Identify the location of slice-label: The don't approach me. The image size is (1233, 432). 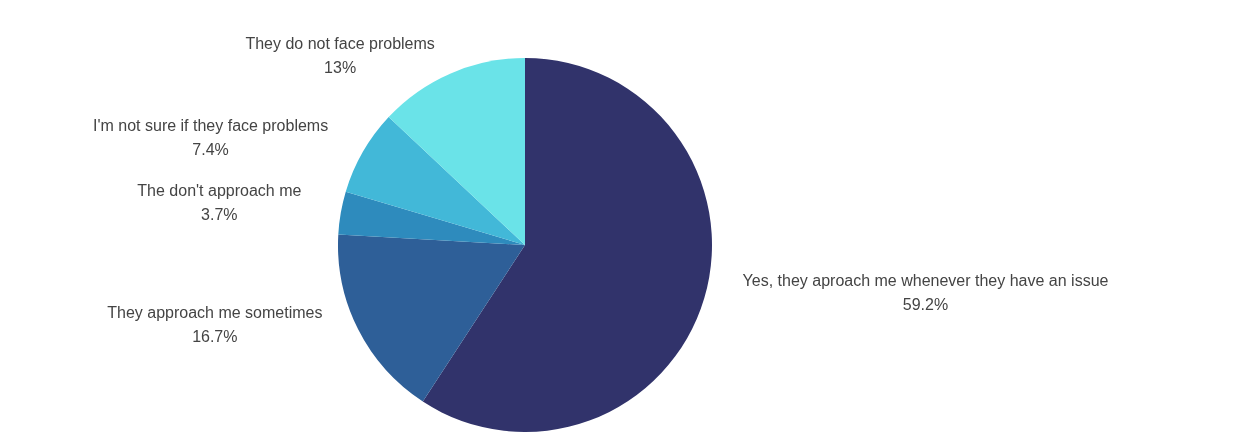
(219, 190).